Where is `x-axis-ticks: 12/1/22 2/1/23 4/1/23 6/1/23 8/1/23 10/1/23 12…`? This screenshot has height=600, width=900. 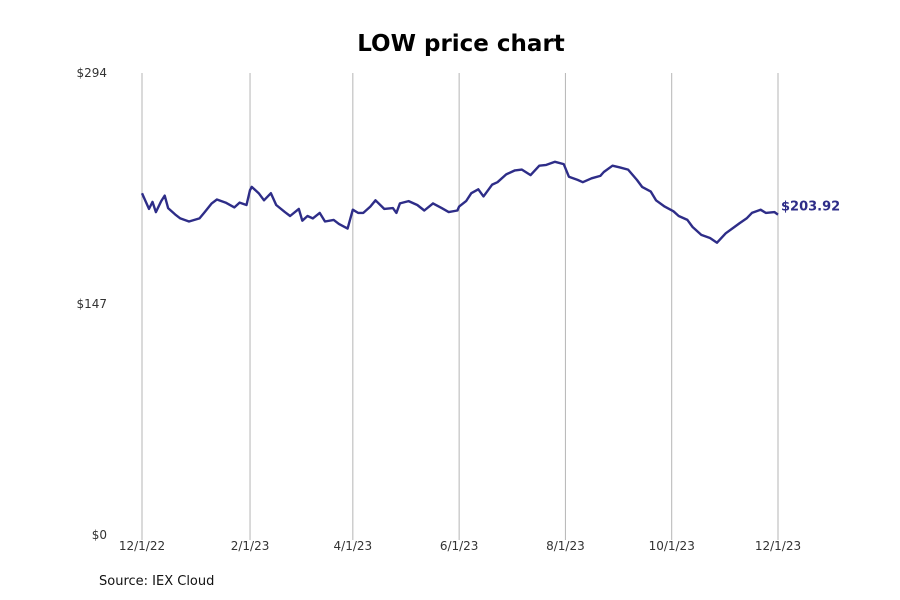
x-axis-ticks: 12/1/22 2/1/23 4/1/23 6/1/23 8/1/23 10/1/23 12… is located at coordinates (460, 546).